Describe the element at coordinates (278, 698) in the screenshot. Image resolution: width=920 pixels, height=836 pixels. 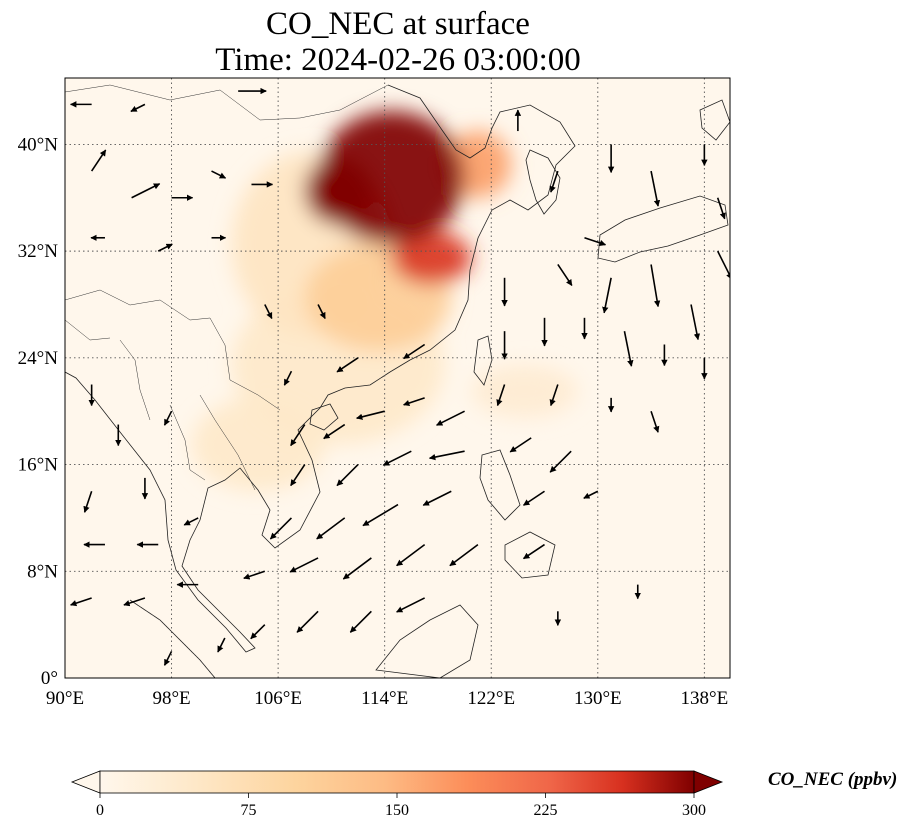
I see `lon-tick-label: 106°E` at that location.